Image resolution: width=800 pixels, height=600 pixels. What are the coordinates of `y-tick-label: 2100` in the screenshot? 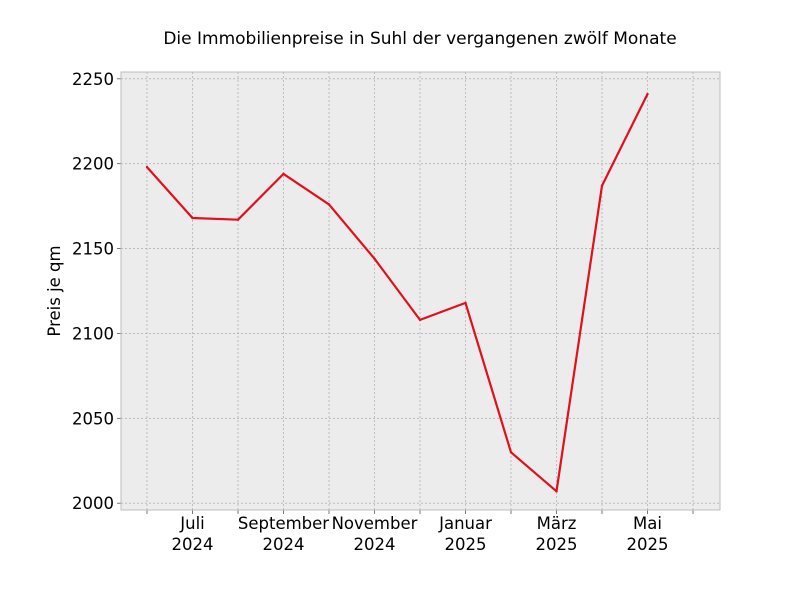 It's located at (93, 333).